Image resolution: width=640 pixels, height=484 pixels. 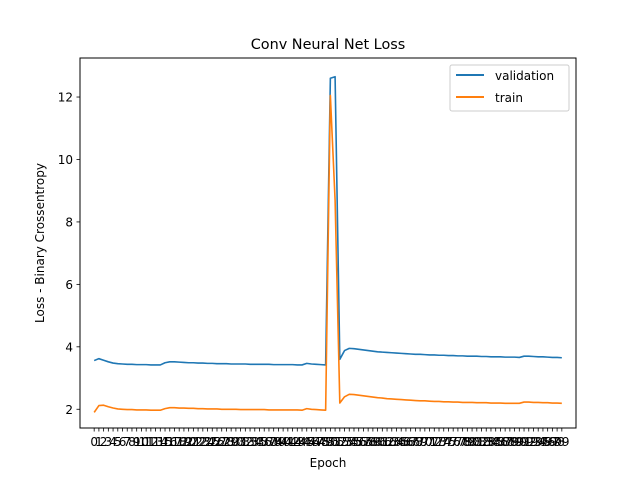 I want to click on x-tick-label-50: 50, so click(x=330, y=442).